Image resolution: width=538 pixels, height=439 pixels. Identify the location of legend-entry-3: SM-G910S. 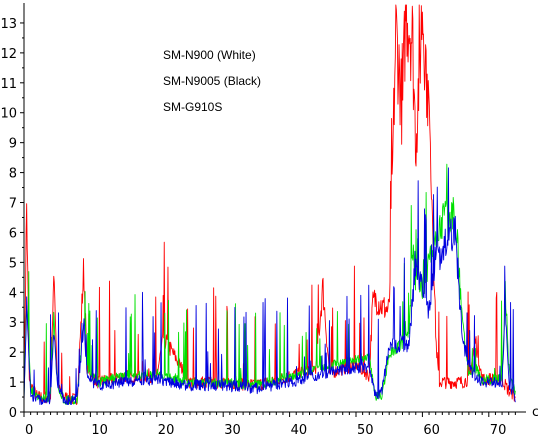
(192, 107).